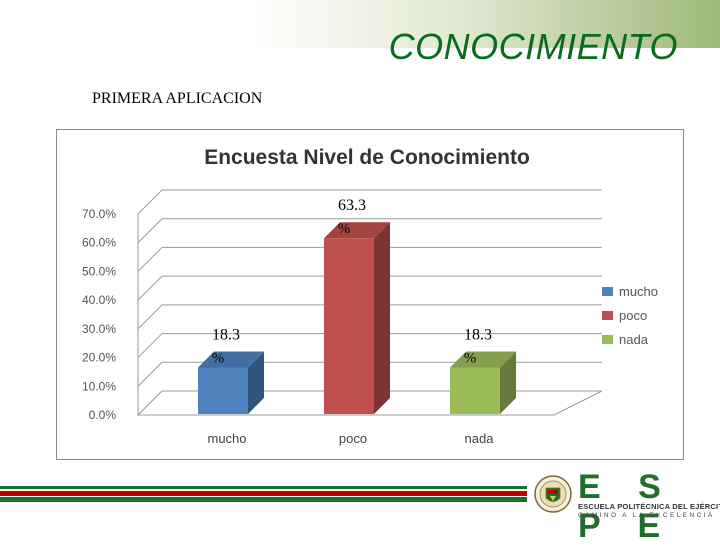 This screenshot has height=546, width=720. I want to click on y-tick-label: 10.0%, so click(99, 386).